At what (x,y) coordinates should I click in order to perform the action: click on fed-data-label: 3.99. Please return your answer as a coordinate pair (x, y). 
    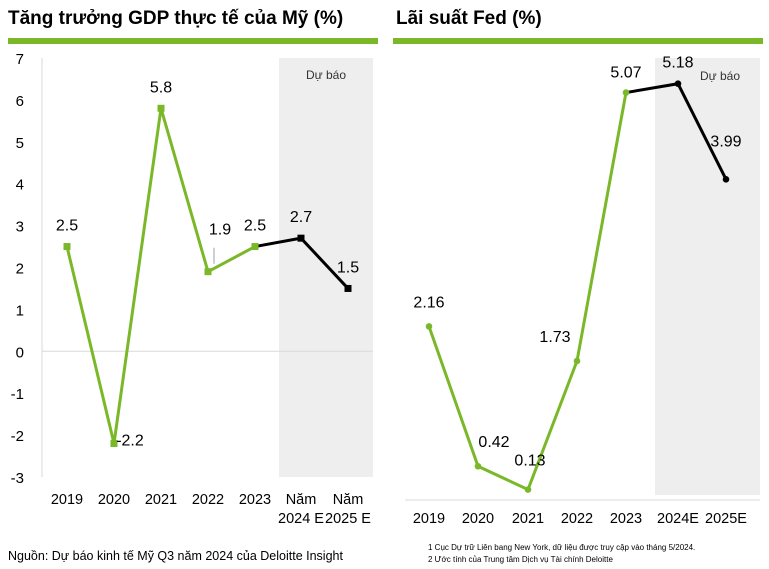
    Looking at the image, I should click on (725, 141).